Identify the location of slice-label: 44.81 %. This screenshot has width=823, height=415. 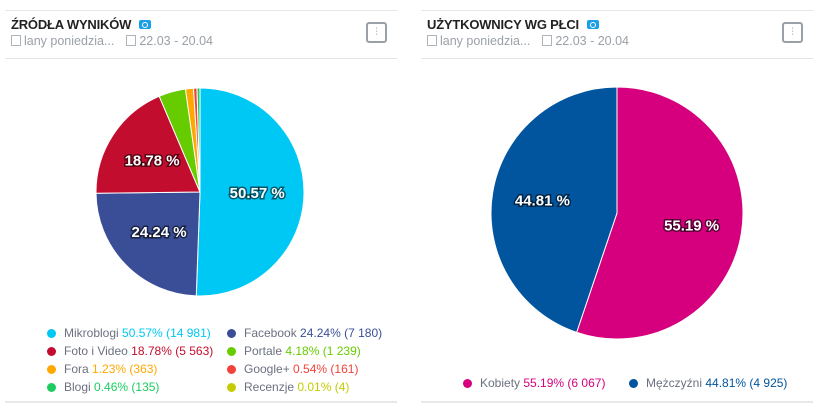
(542, 201).